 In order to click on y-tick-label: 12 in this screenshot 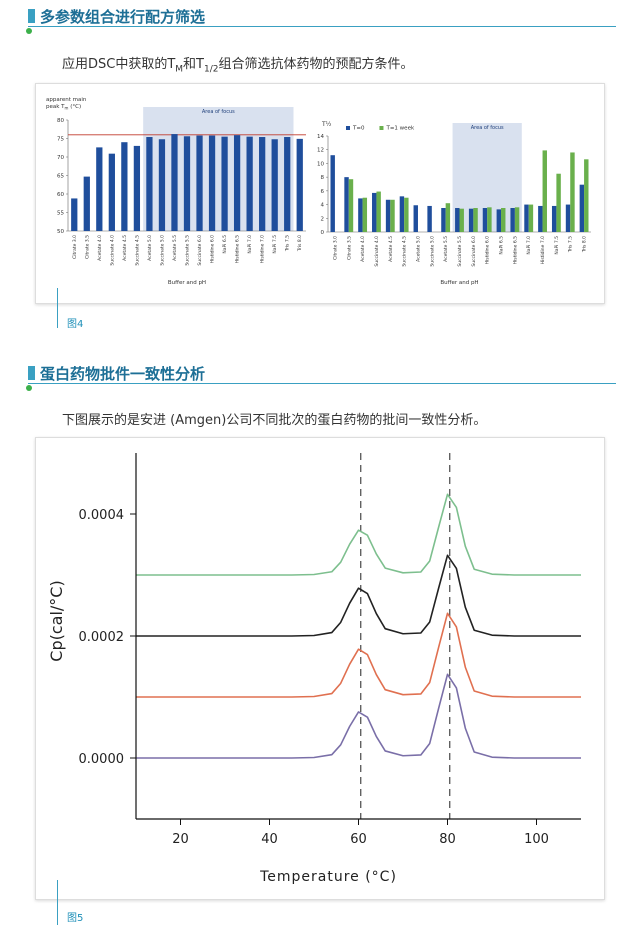, I will do `click(320, 151)`.